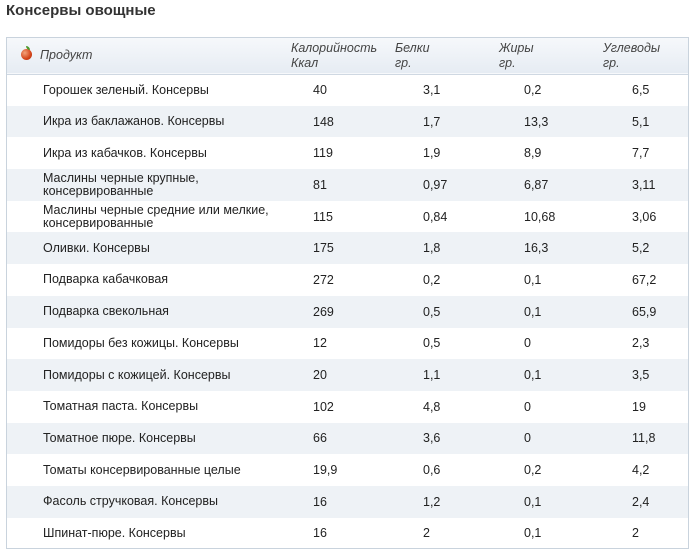 Image resolution: width=695 pixels, height=554 pixels. Describe the element at coordinates (641, 375) in the screenshot. I see `carbs-value: 3,5` at that location.